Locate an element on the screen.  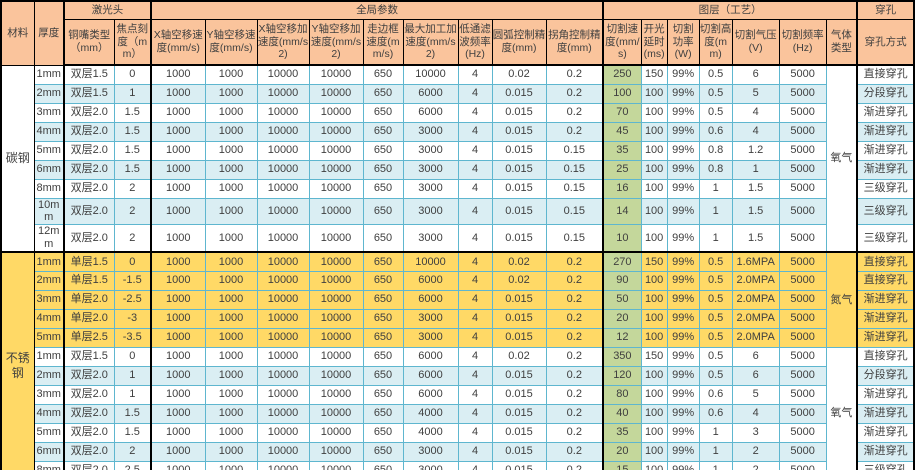
cell-cut-height: 0.5 is located at coordinates (715, 93).